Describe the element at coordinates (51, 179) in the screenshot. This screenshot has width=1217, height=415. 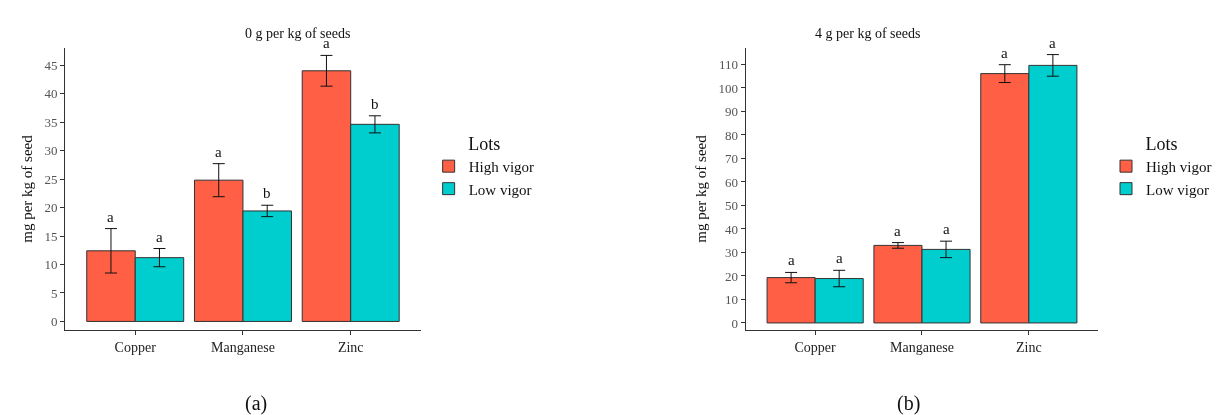
I see `y-tick-label: 25` at that location.